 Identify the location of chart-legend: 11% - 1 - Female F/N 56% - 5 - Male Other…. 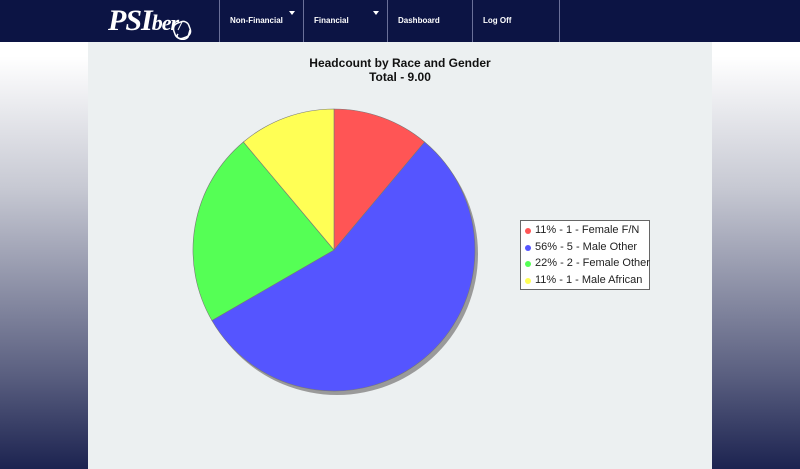
(585, 255).